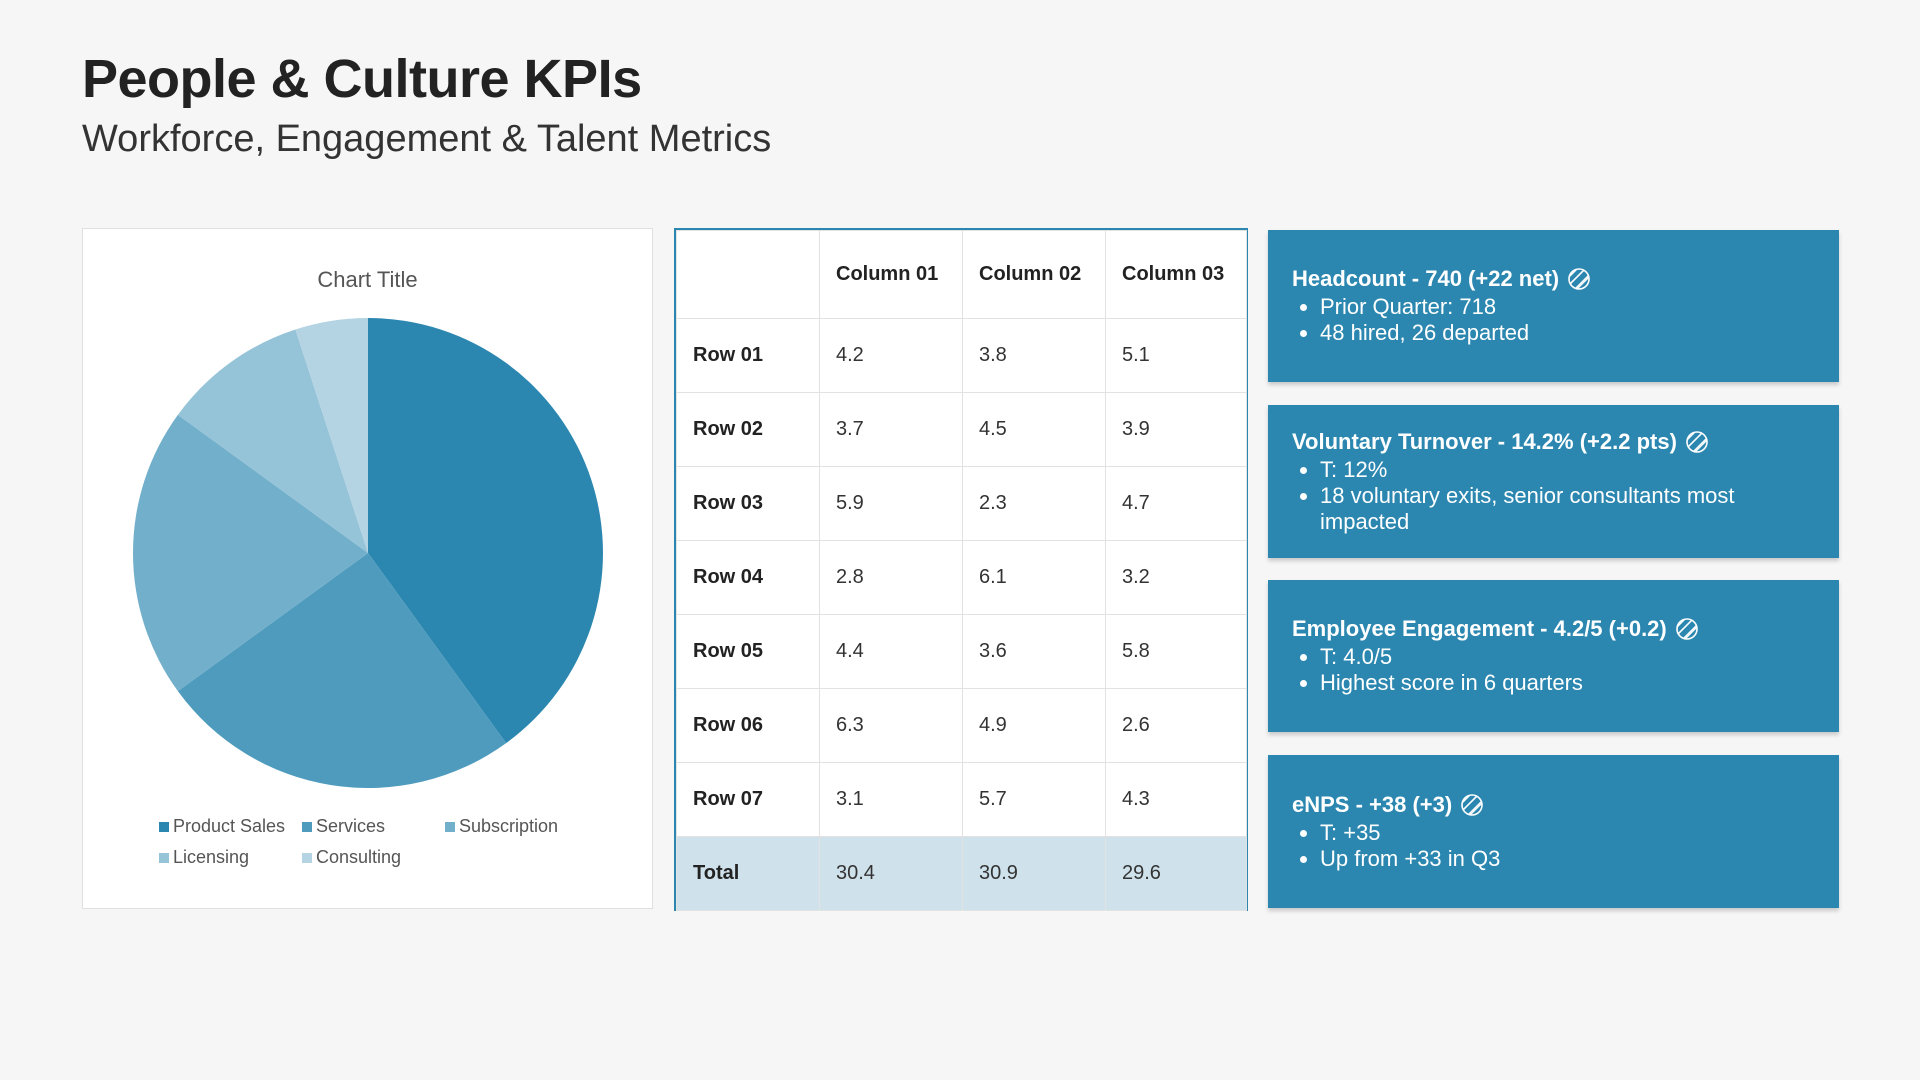  I want to click on kpi-heading: eNPS - +38 (+3), so click(1372, 804).